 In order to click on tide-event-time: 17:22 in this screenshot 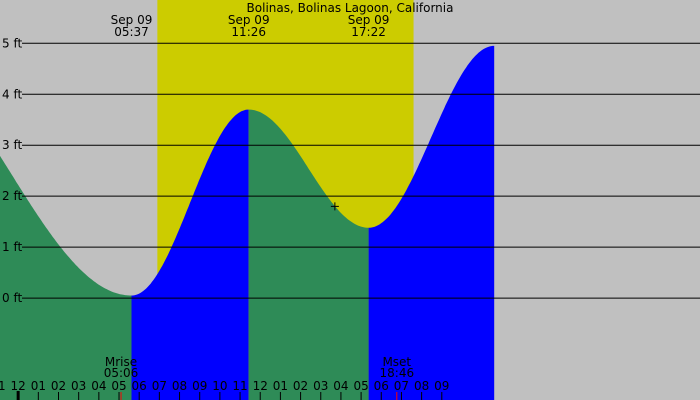, I will do `click(368, 32)`.